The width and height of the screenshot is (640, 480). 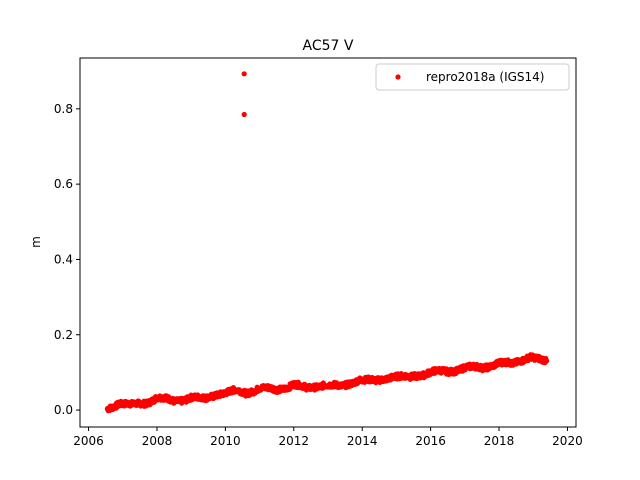 I want to click on x-tick-label: 2016, so click(x=430, y=441).